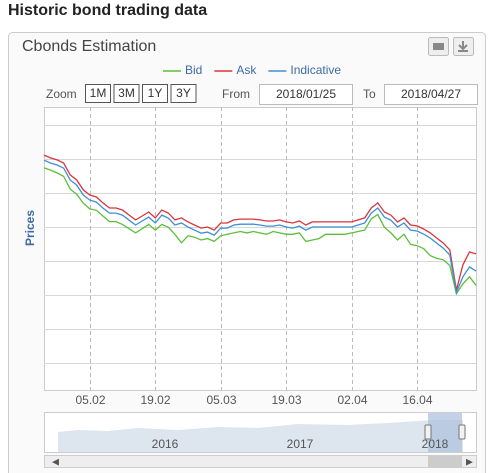 Image resolution: width=493 pixels, height=473 pixels. Describe the element at coordinates (417, 400) in the screenshot. I see `x-tick-label: 16.04` at that location.